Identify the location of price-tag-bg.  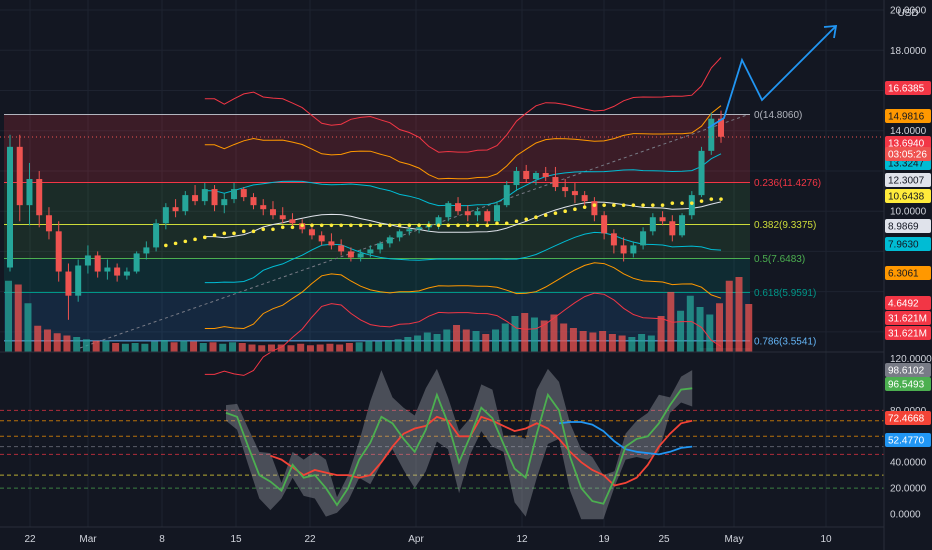
(908, 273).